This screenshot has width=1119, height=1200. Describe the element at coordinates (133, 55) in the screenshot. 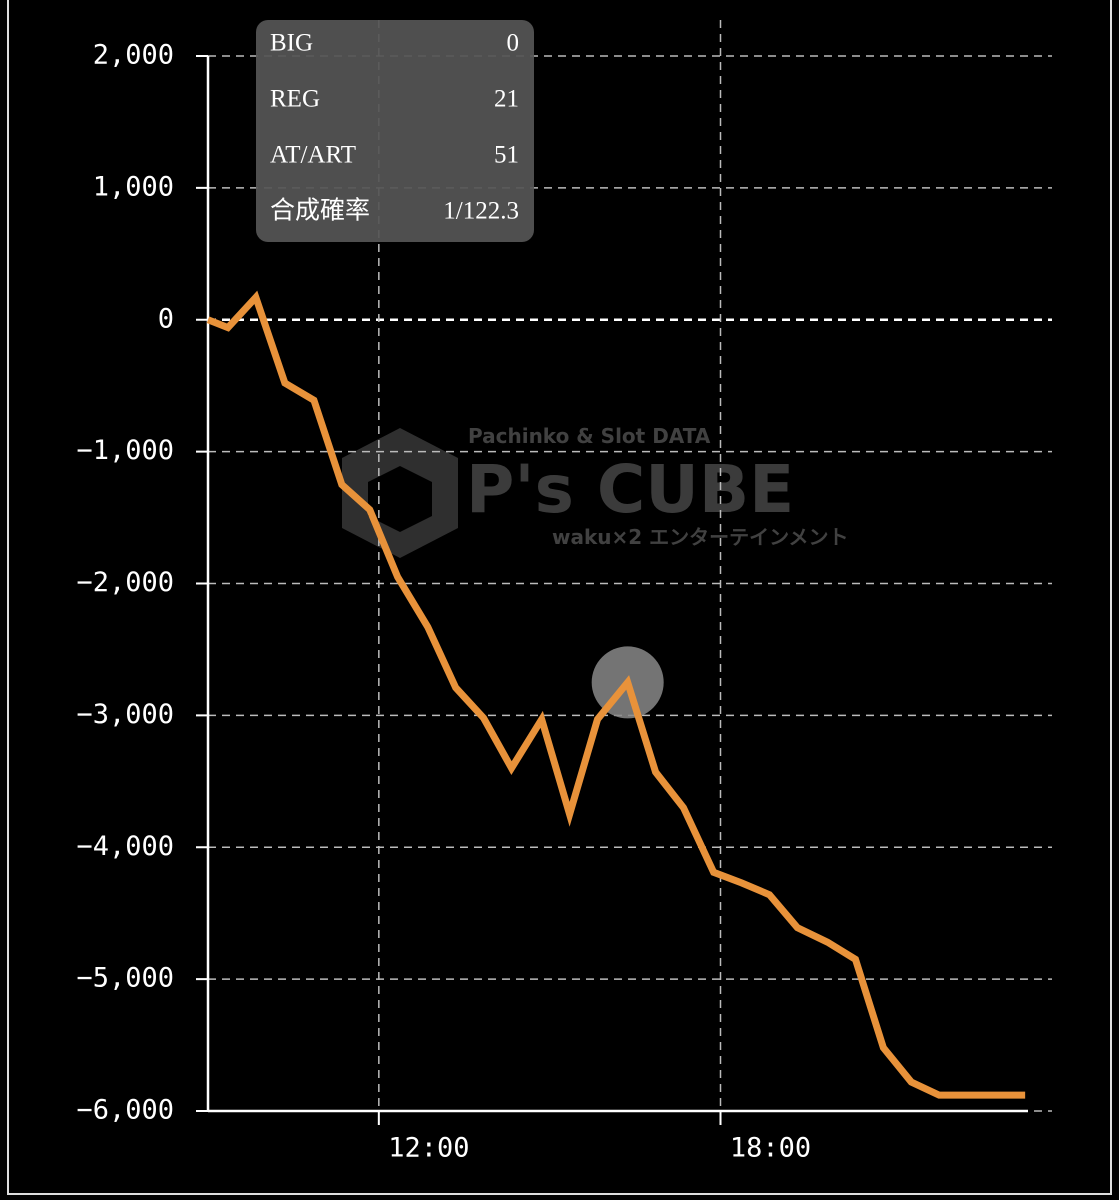

I see `y-tick-label: 2,000` at that location.